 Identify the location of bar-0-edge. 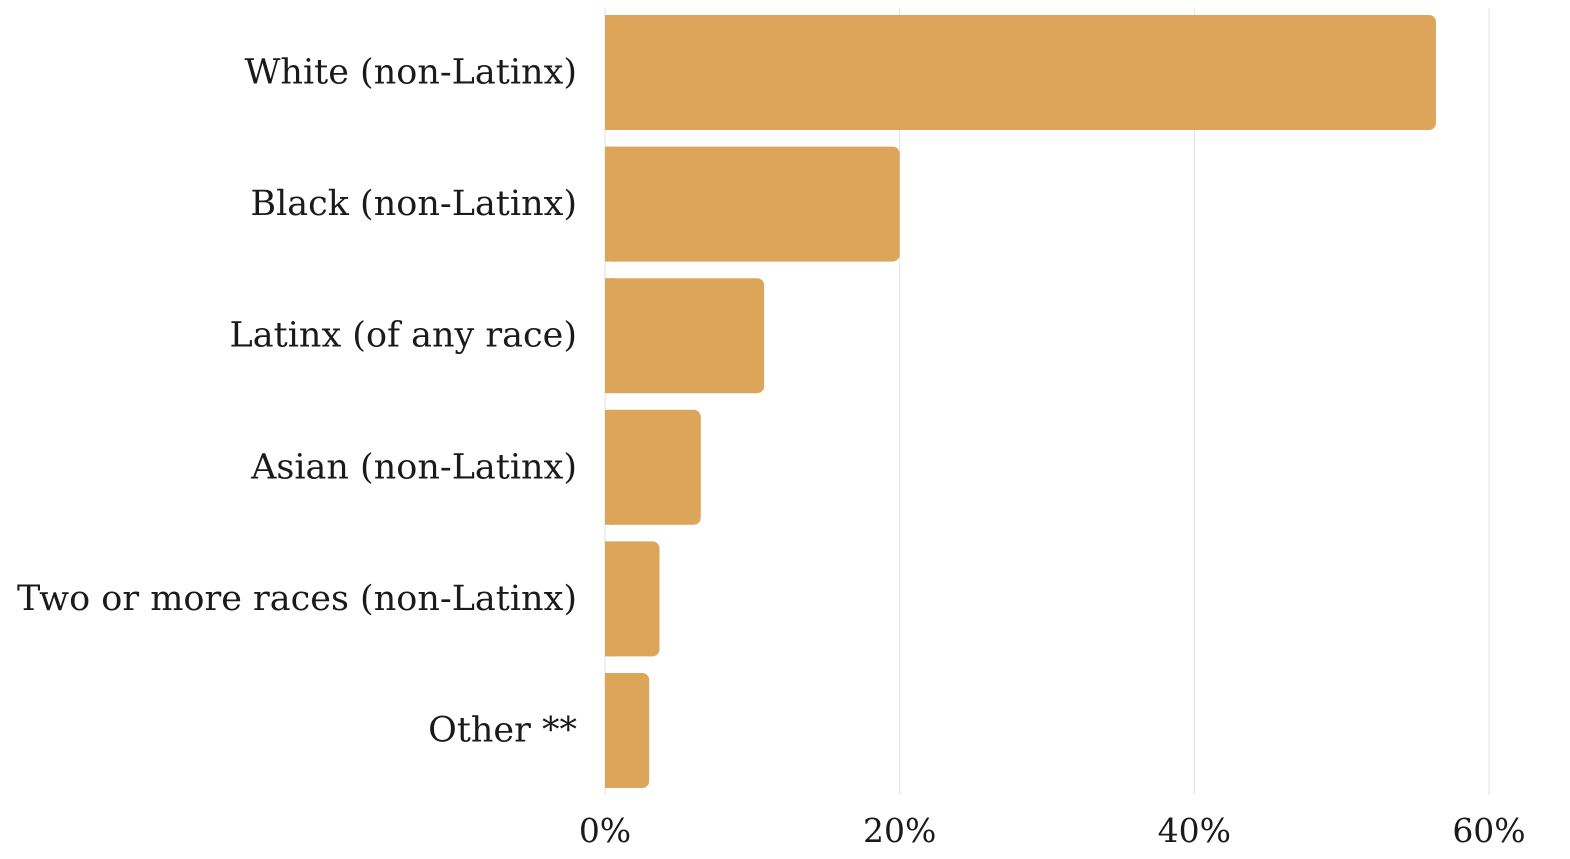
(610, 72).